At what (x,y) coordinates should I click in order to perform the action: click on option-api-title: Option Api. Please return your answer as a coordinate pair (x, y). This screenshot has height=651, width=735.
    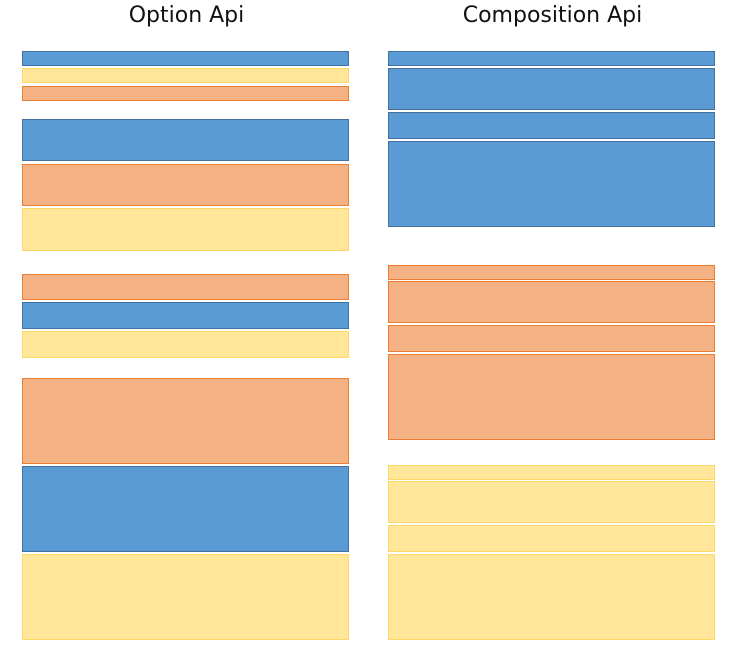
    Looking at the image, I should click on (186, 15).